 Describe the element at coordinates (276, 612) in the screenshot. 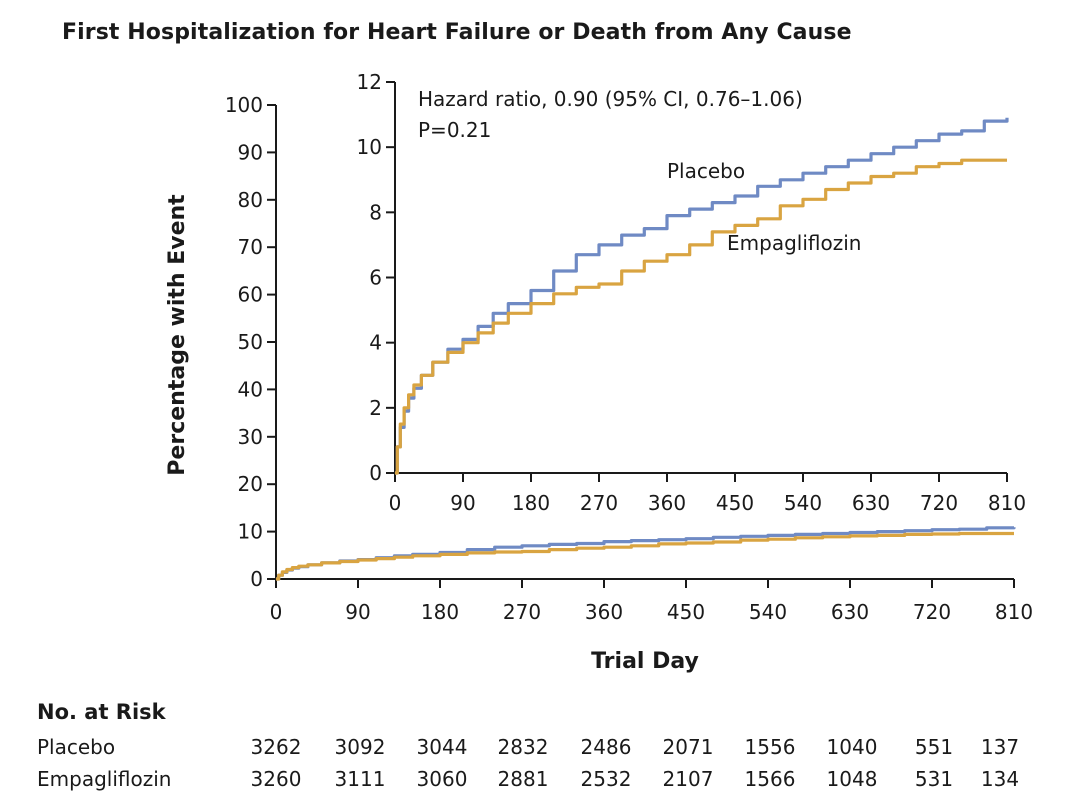

I see `main-x-tick-label: 0` at that location.